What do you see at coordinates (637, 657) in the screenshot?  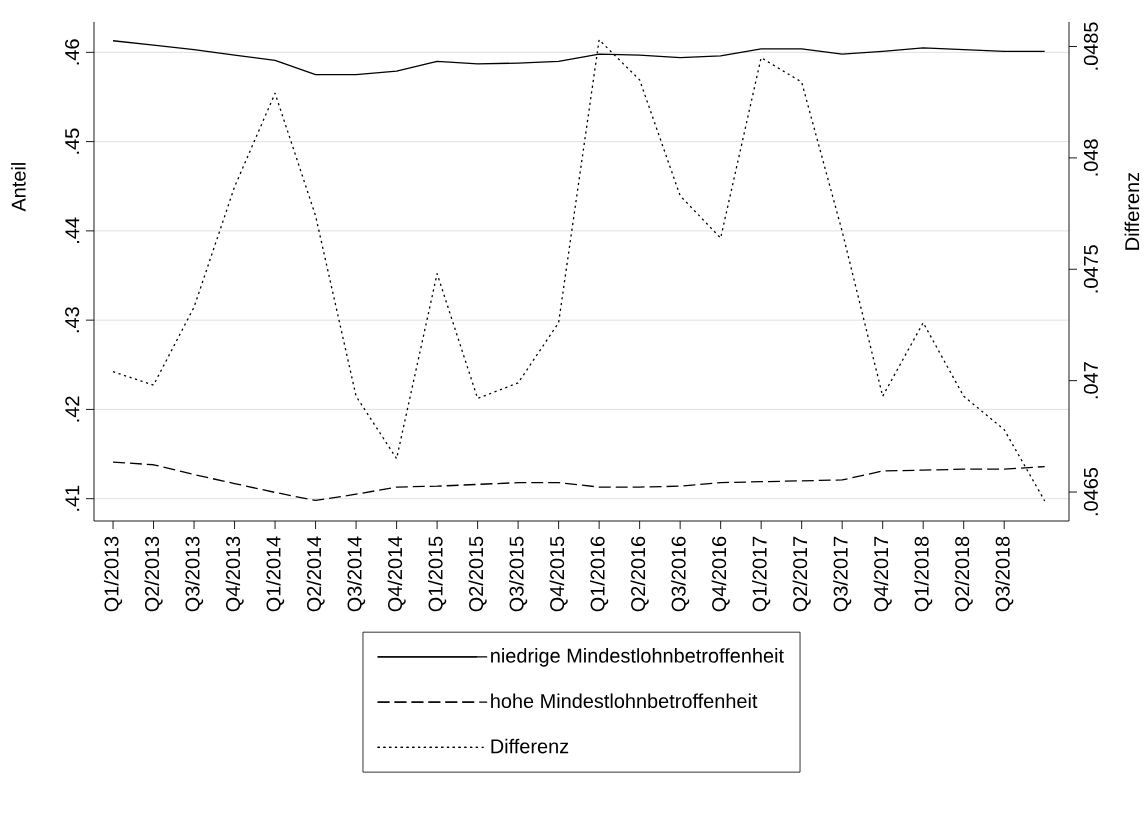 I see `legend-label: niedrige Mindestlohnbetroffenheit` at bounding box center [637, 657].